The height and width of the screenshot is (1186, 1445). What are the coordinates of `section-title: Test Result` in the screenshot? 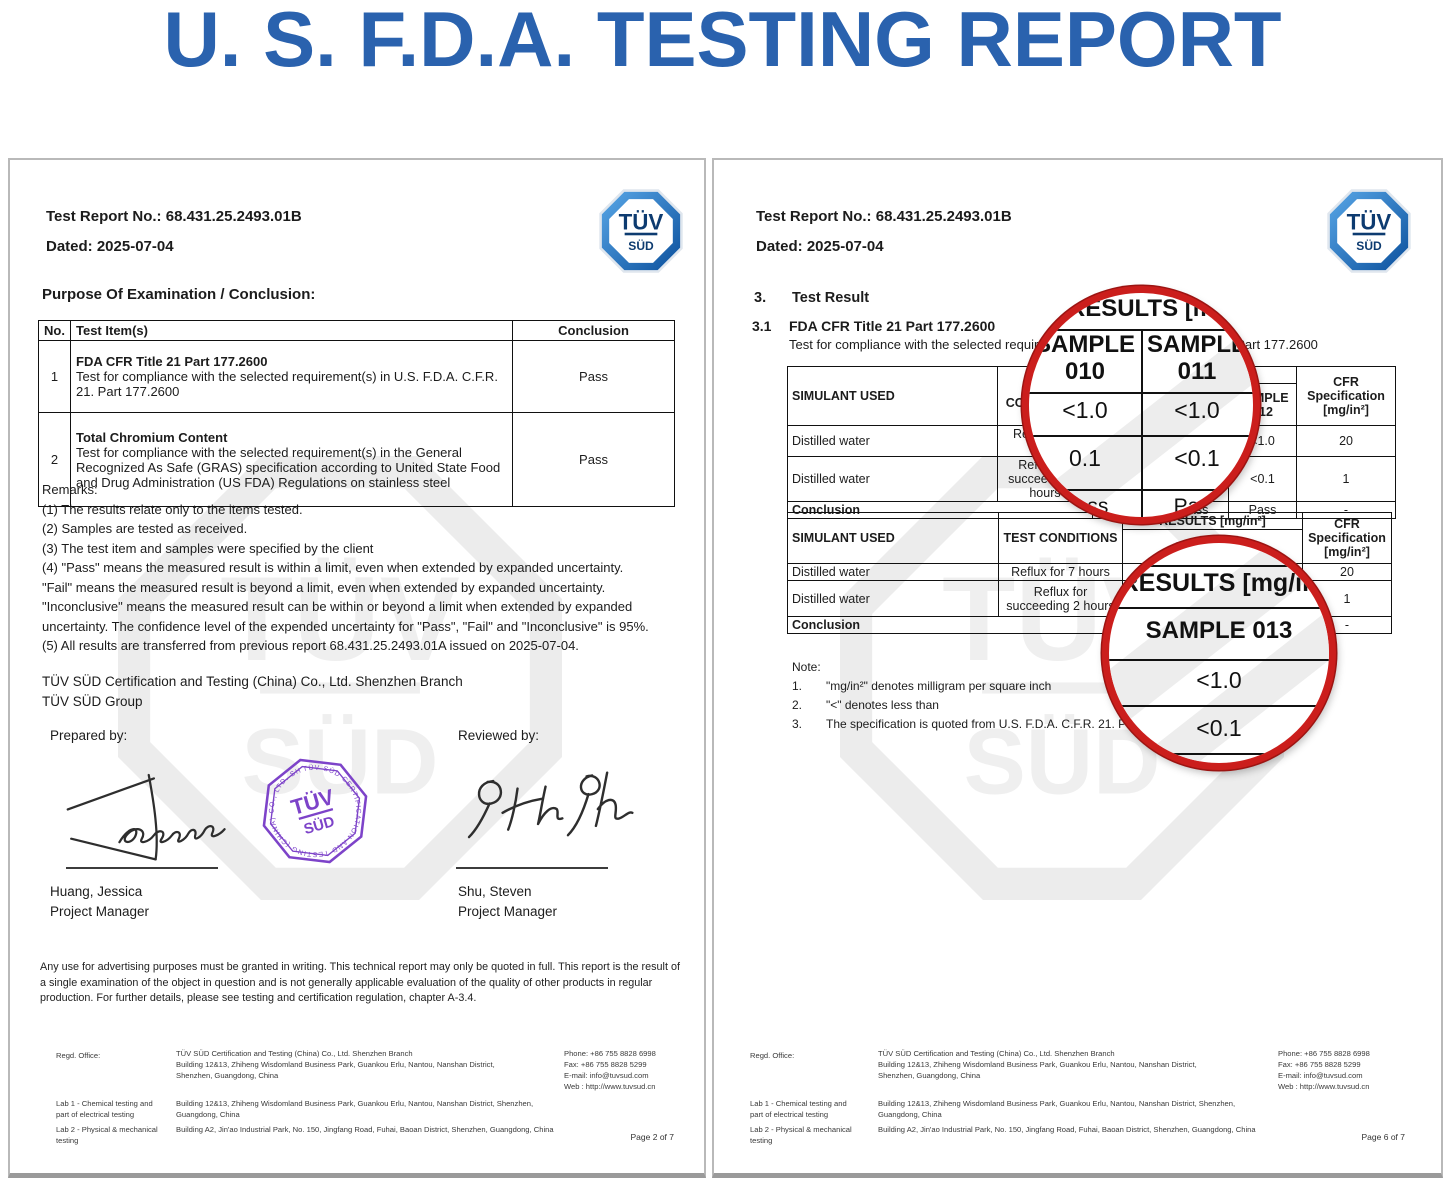 It's located at (831, 298).